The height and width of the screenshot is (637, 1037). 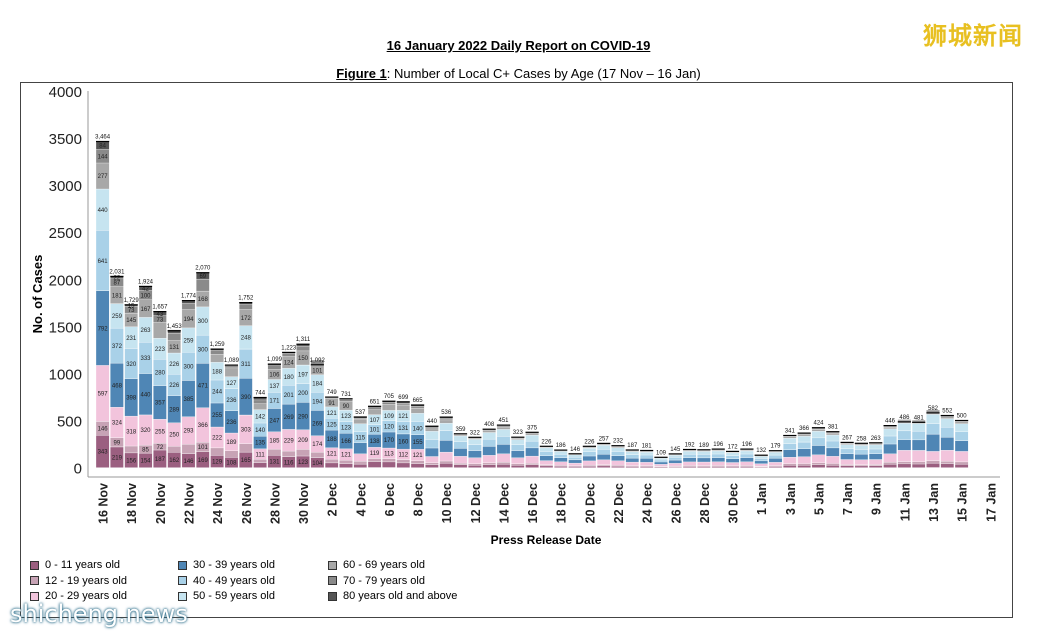 What do you see at coordinates (203, 387) in the screenshot?
I see `segment-label: 471` at bounding box center [203, 387].